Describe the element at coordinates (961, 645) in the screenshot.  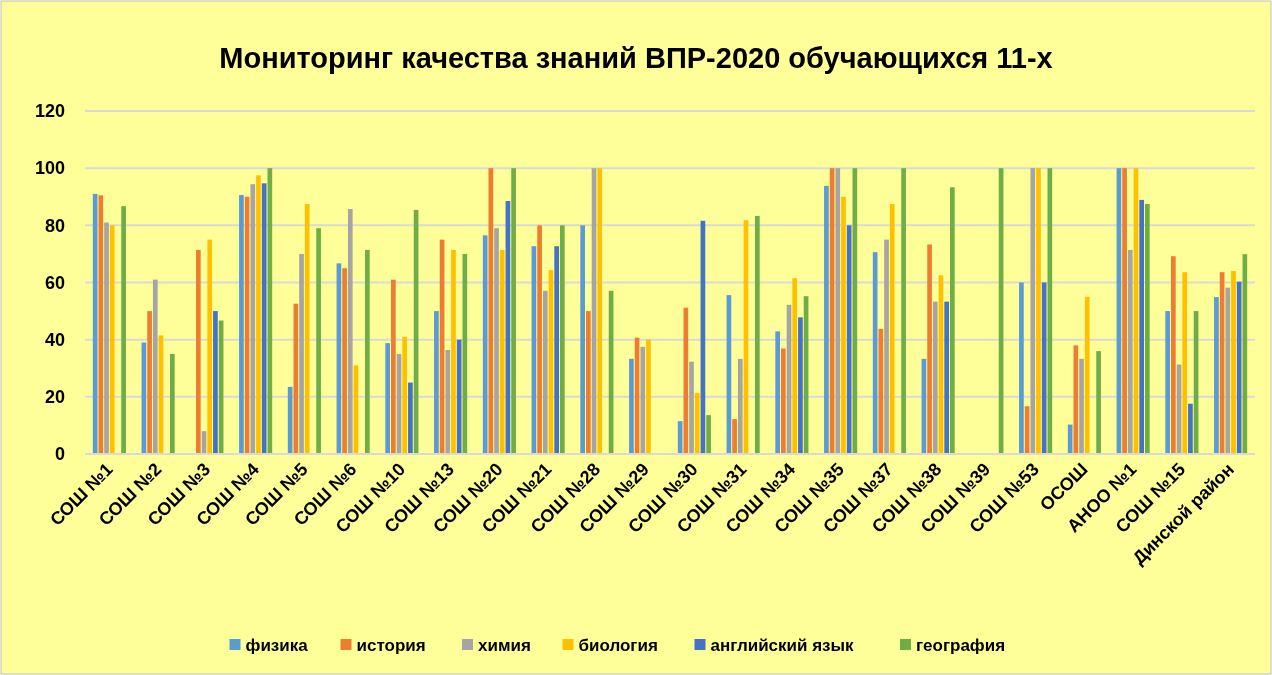
I see `legend-label: география` at that location.